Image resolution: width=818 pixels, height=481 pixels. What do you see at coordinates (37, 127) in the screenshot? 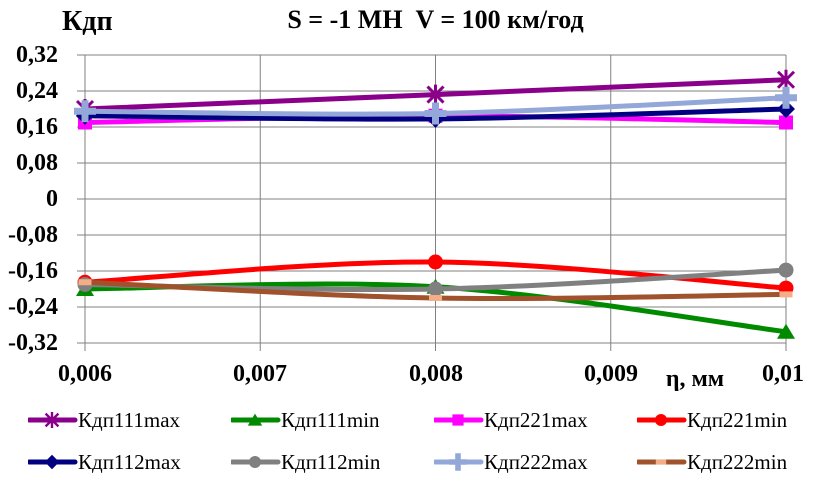
I see `y-tick-label: 0,16` at bounding box center [37, 127].